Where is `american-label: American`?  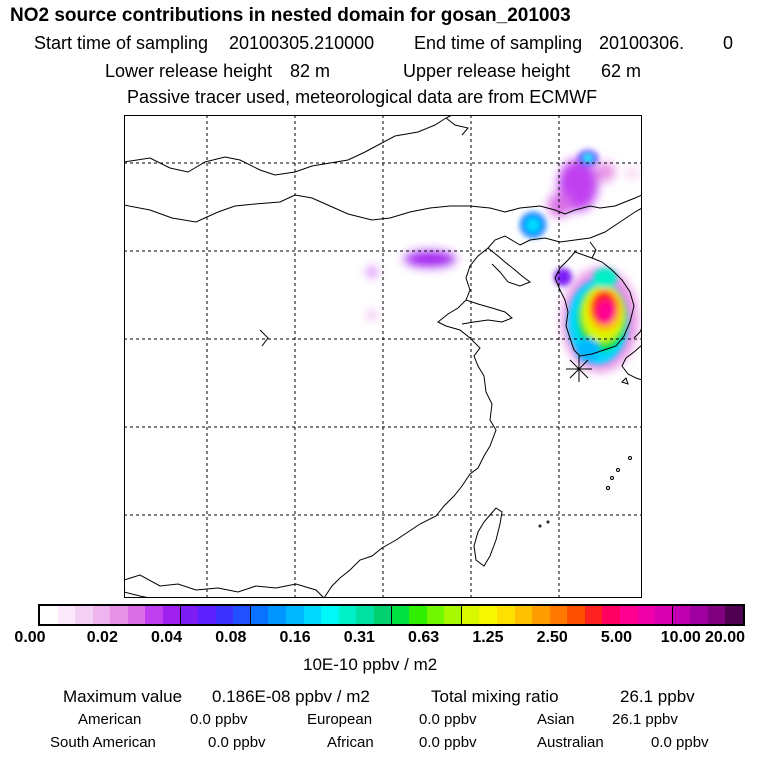
american-label: American is located at coordinates (110, 719).